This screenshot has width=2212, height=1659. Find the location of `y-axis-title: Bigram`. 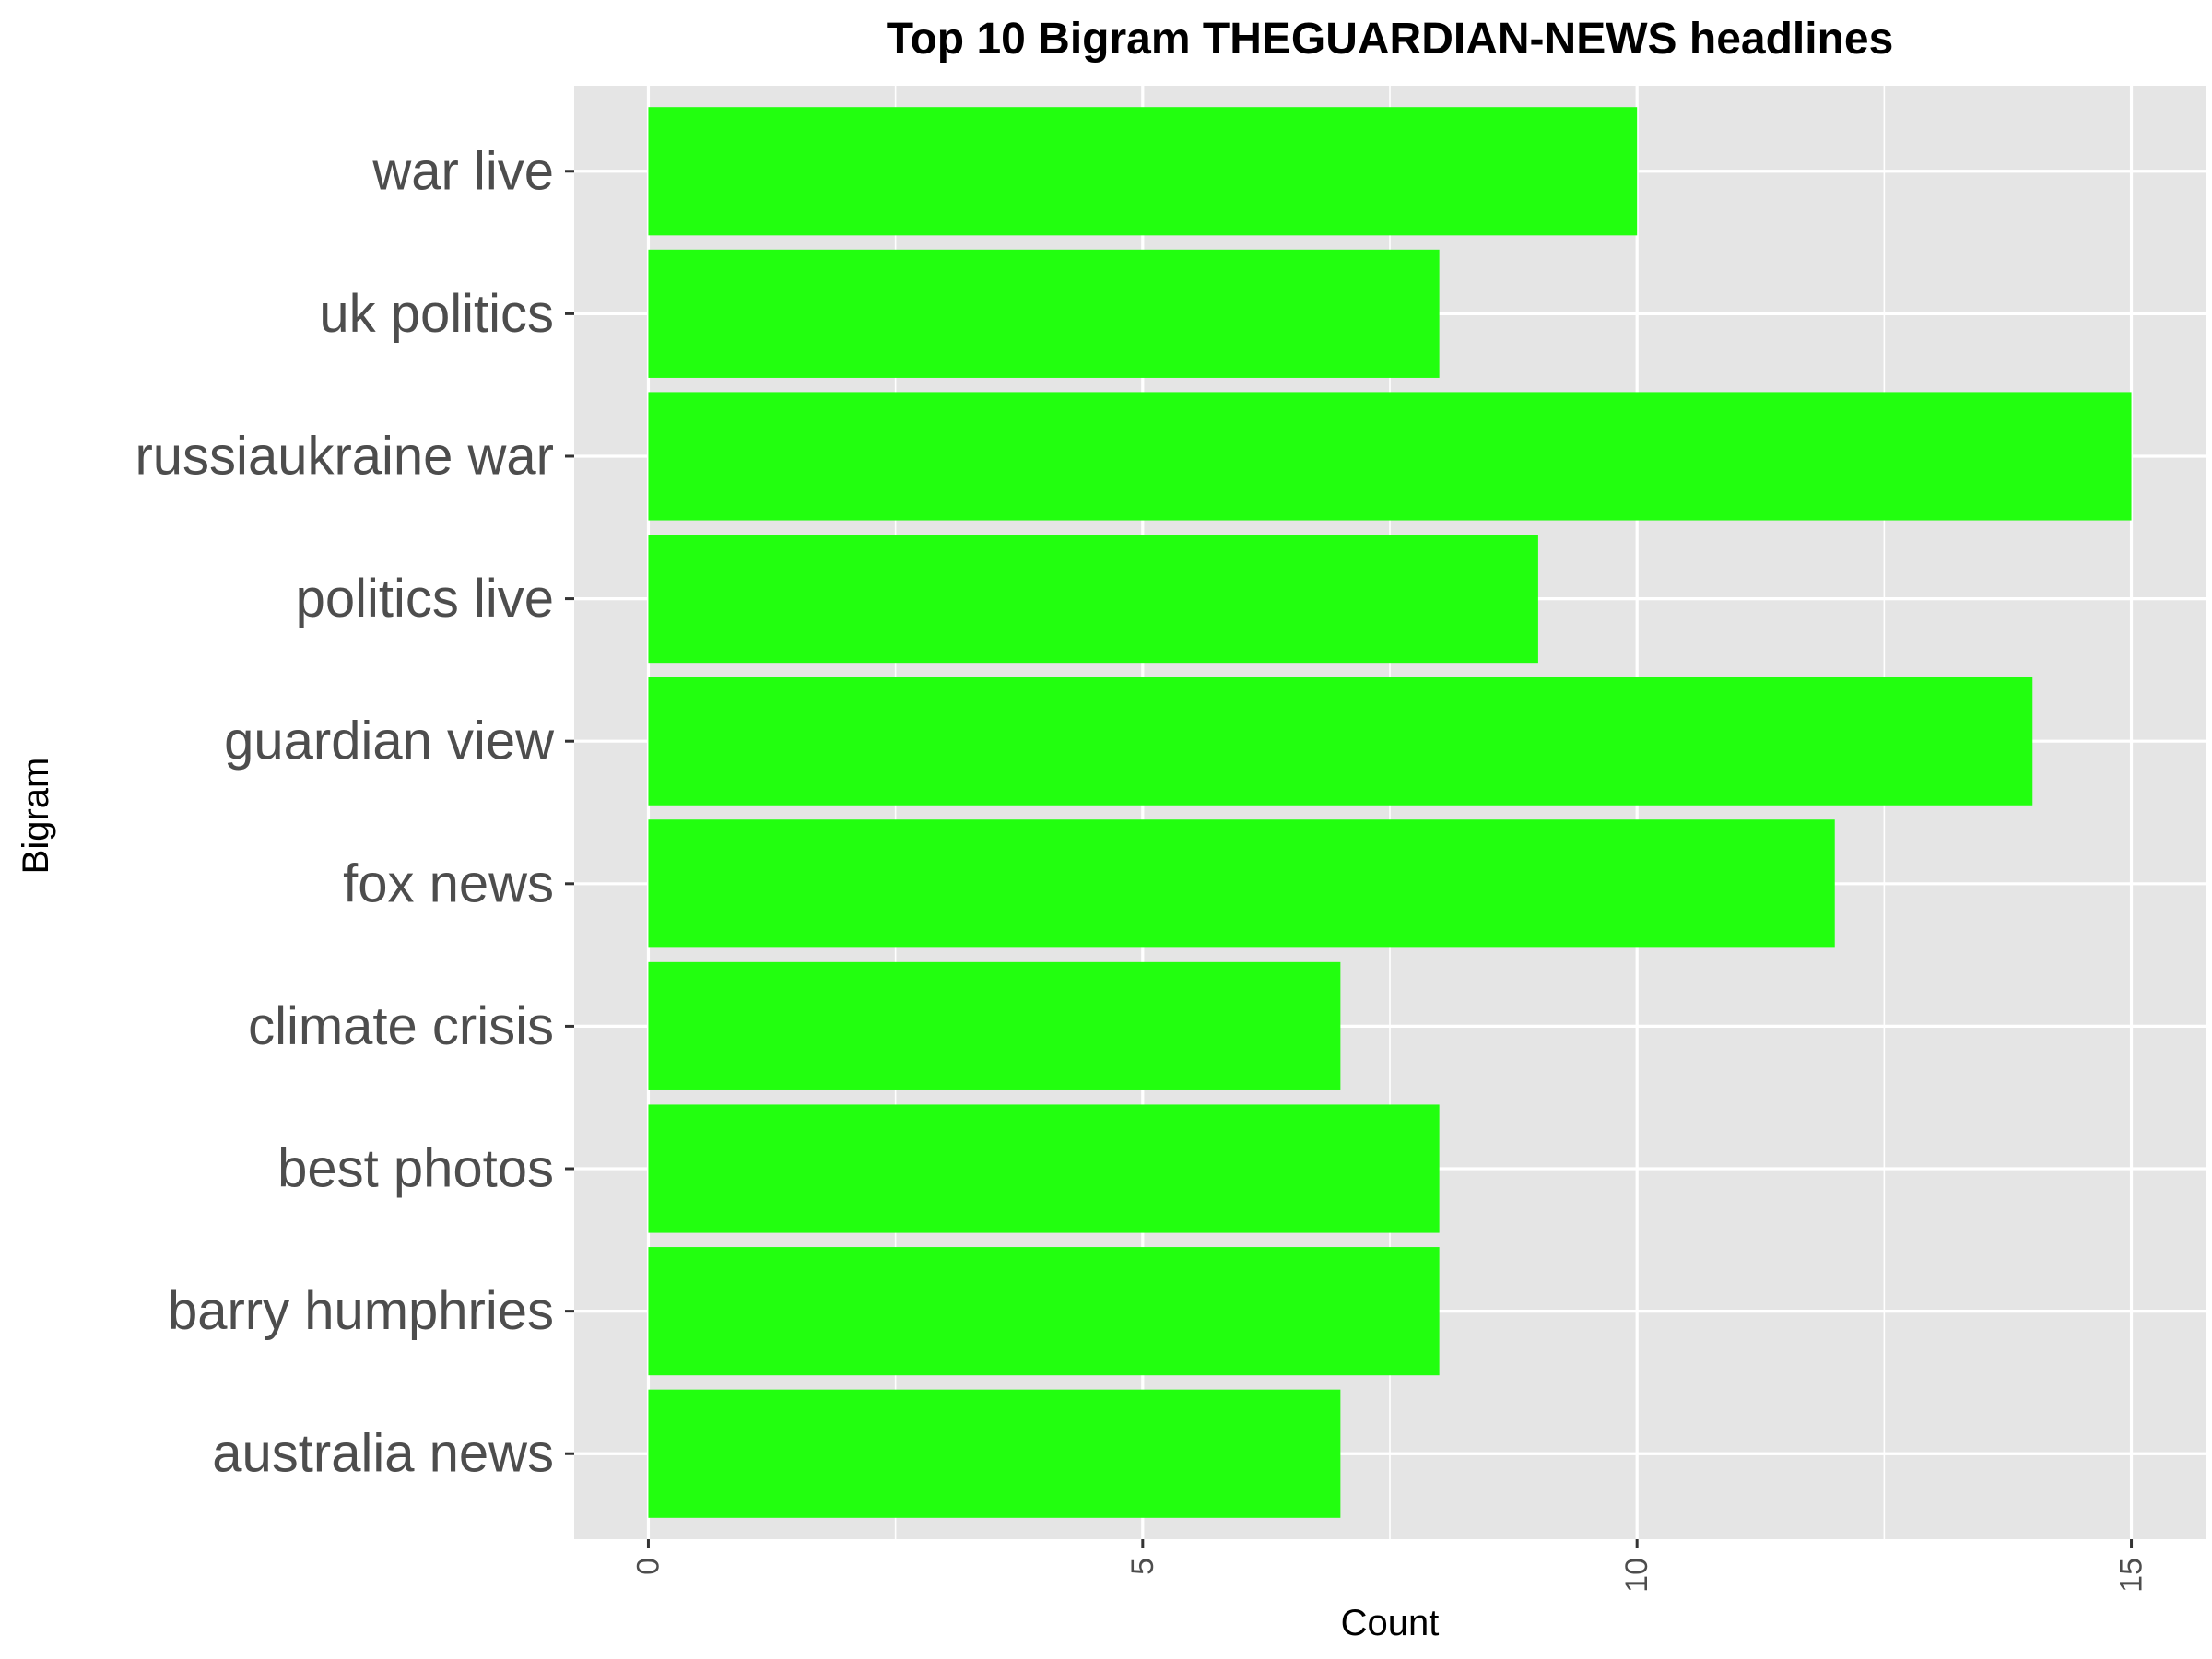

y-axis-title: Bigram is located at coordinates (36, 816).